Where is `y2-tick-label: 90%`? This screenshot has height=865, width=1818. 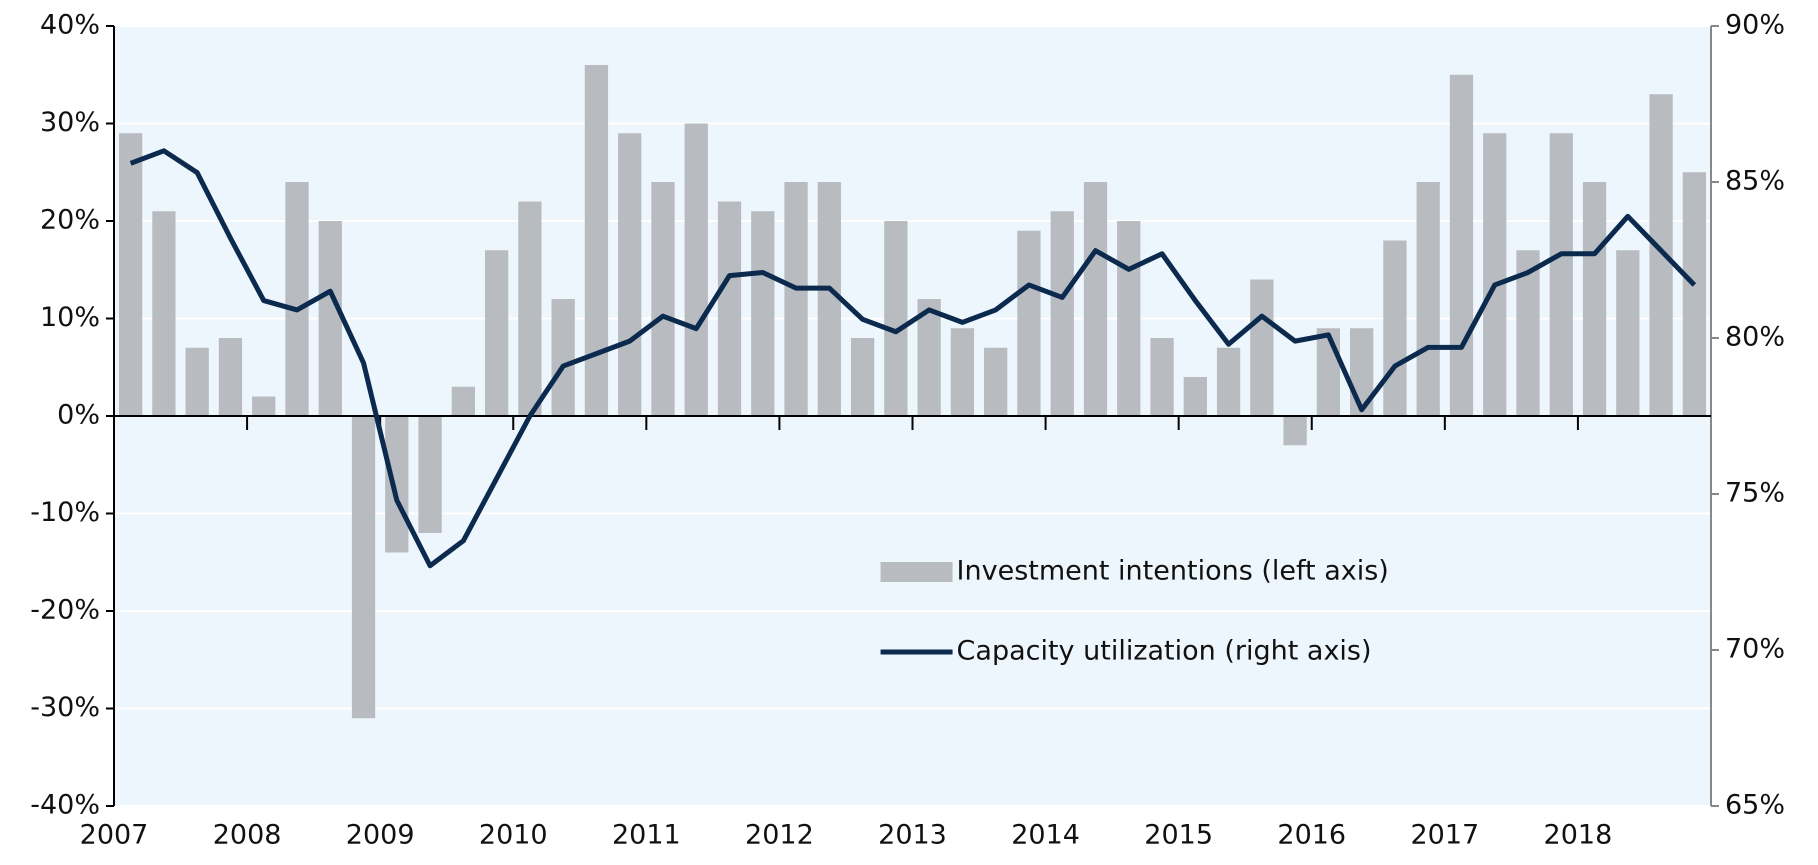
y2-tick-label: 90% is located at coordinates (1755, 25).